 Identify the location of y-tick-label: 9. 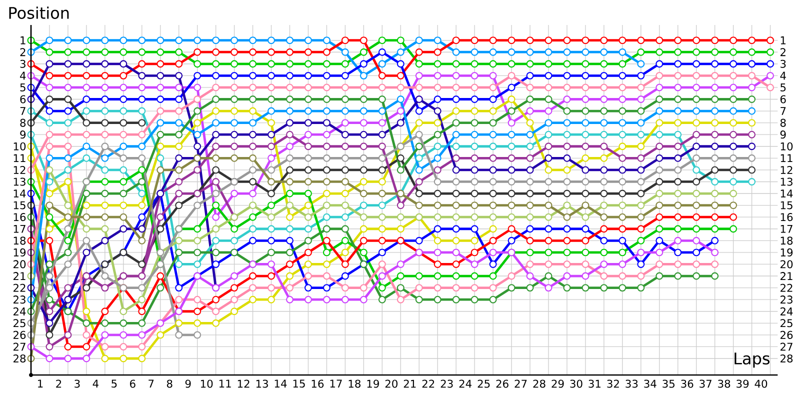
(23, 134).